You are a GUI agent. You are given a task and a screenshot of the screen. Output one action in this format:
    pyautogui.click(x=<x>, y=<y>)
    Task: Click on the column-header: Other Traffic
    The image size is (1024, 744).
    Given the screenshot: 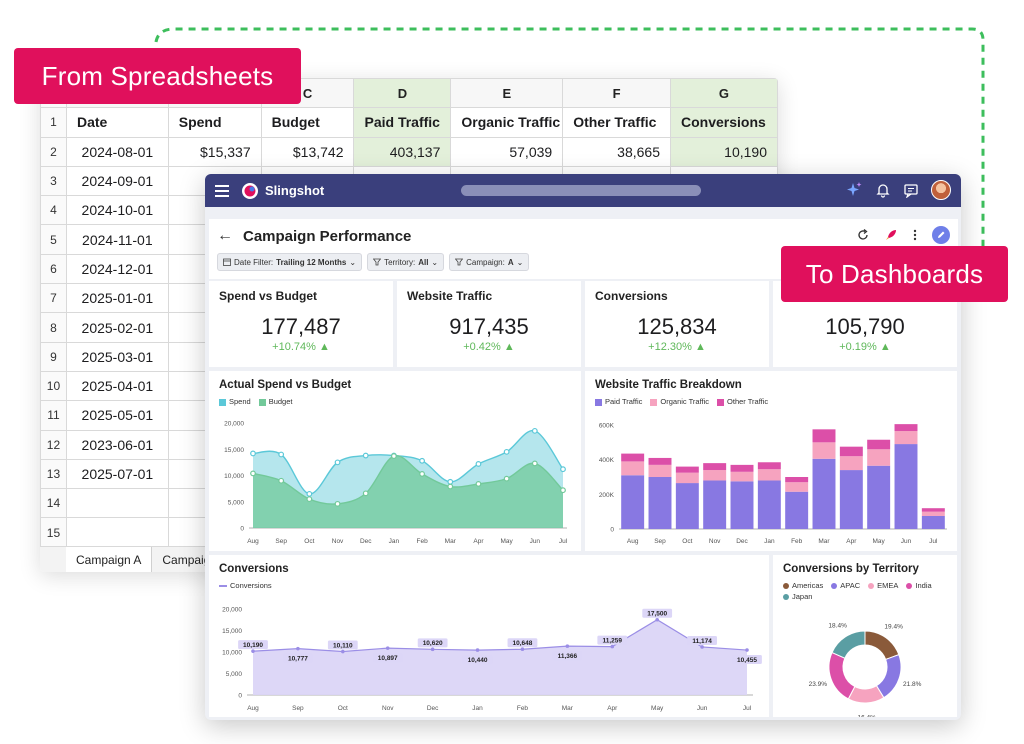 What is the action you would take?
    pyautogui.click(x=616, y=122)
    